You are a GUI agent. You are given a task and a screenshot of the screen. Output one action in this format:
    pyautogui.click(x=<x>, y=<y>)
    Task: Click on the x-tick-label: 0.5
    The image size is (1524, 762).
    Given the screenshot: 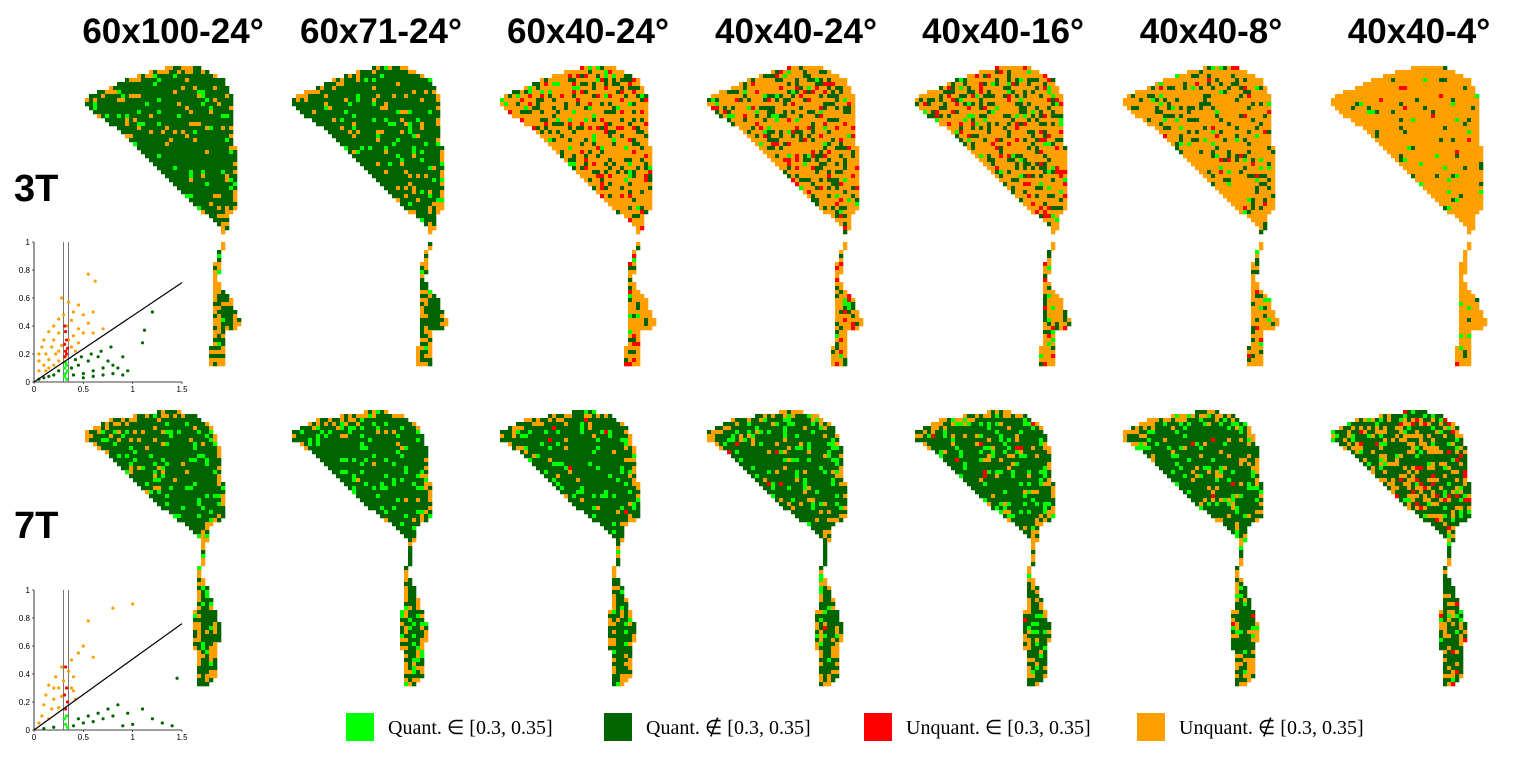 What is the action you would take?
    pyautogui.click(x=84, y=389)
    